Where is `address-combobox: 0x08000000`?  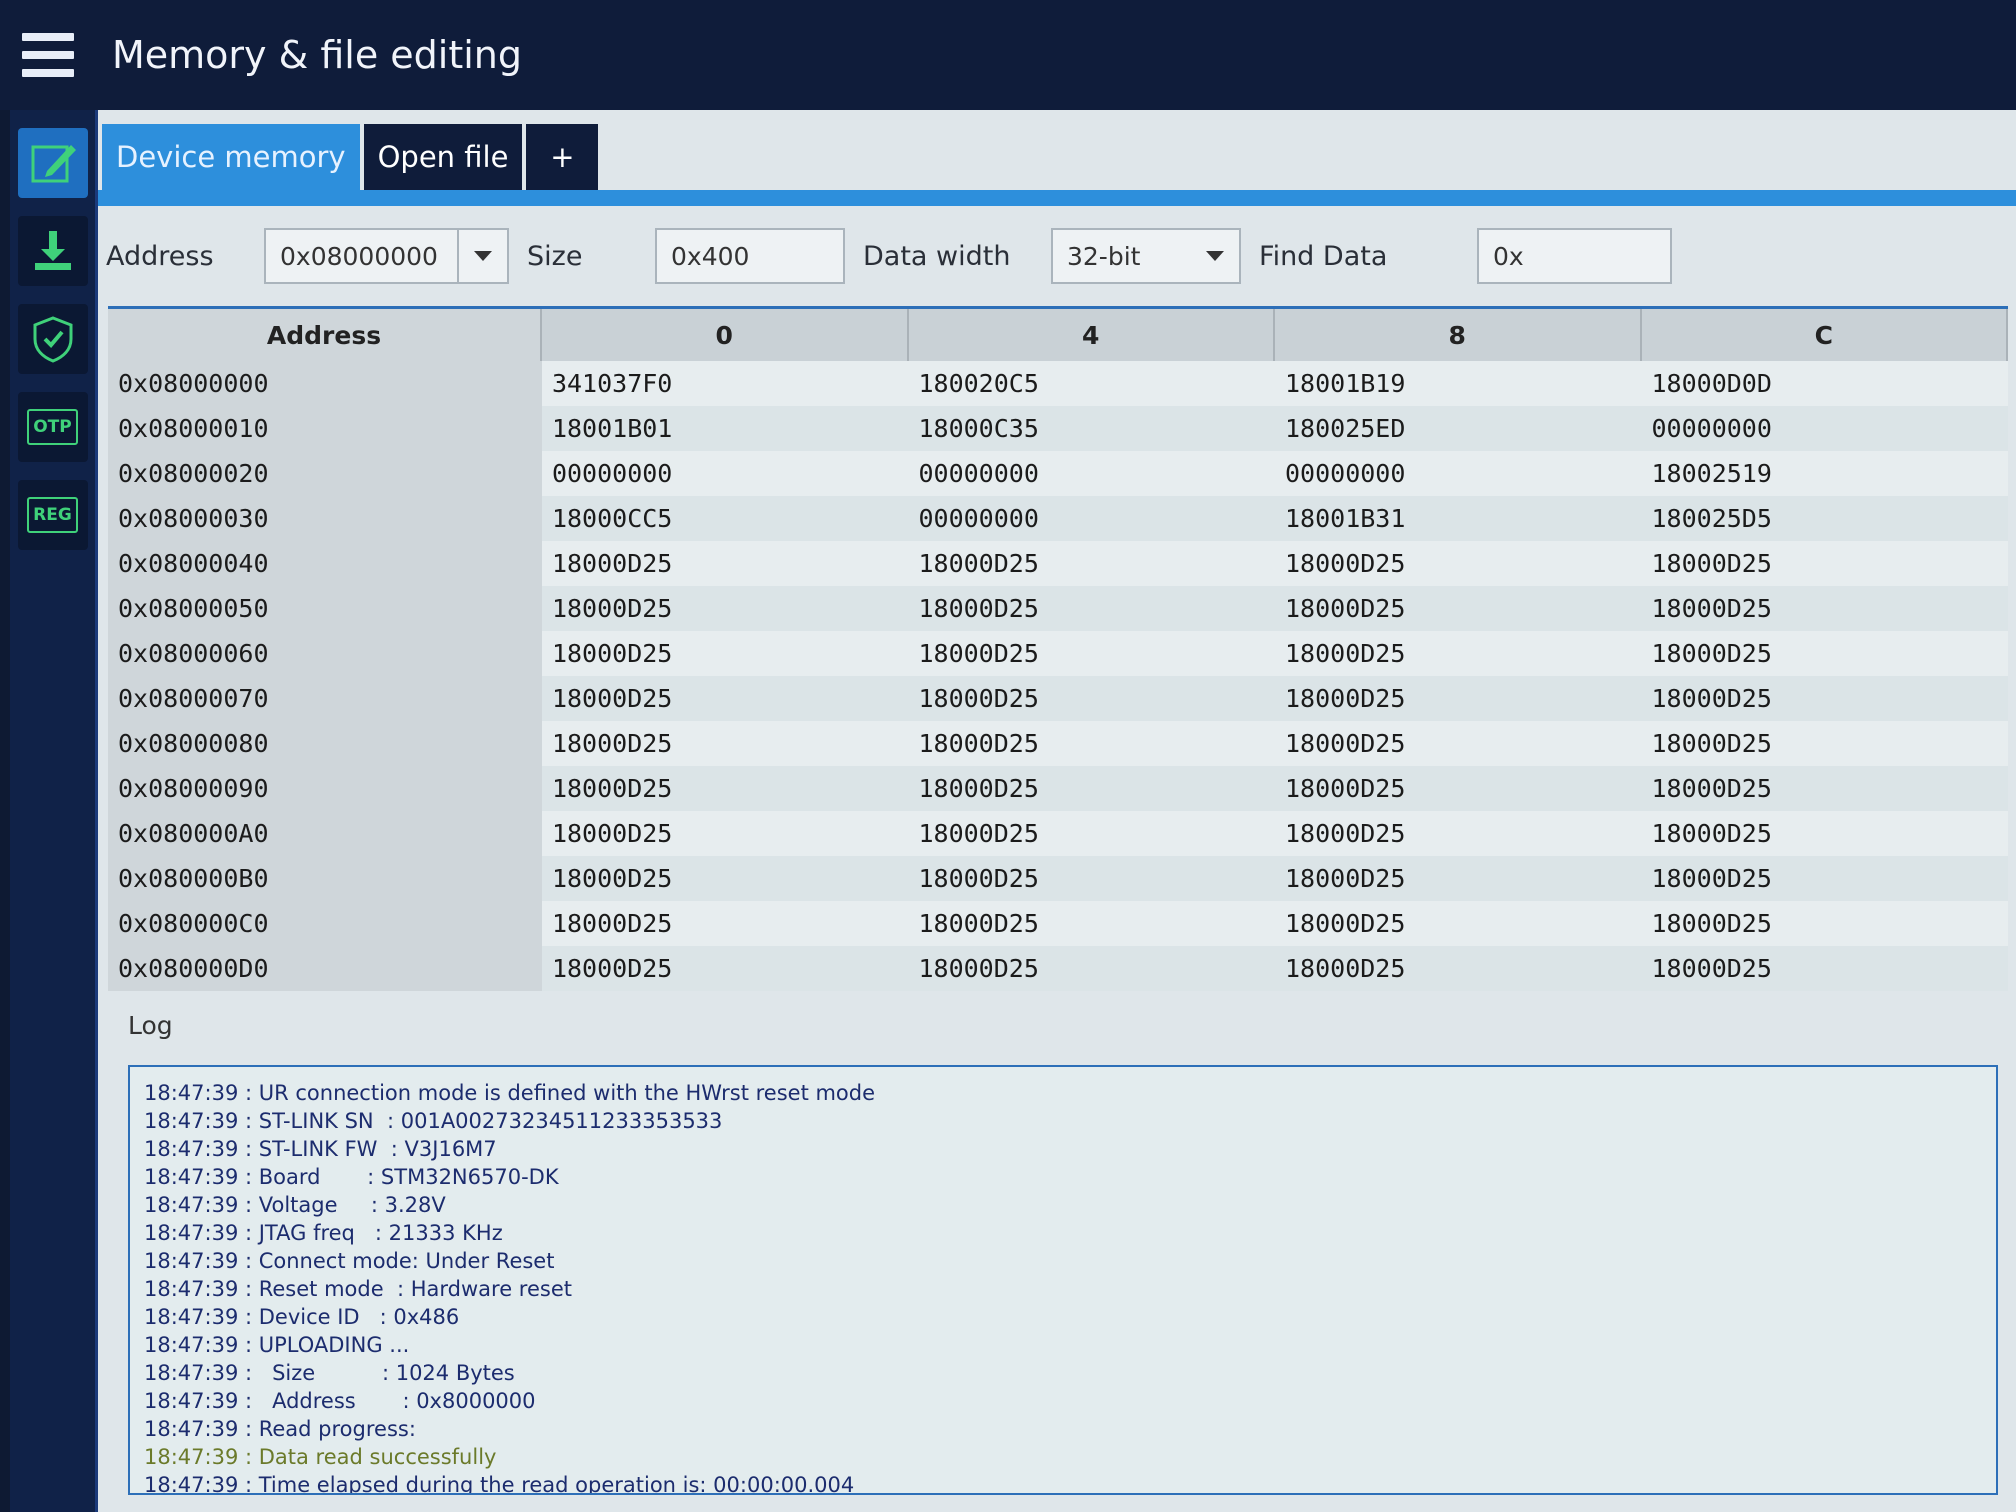 address-combobox: 0x08000000 is located at coordinates (386, 256).